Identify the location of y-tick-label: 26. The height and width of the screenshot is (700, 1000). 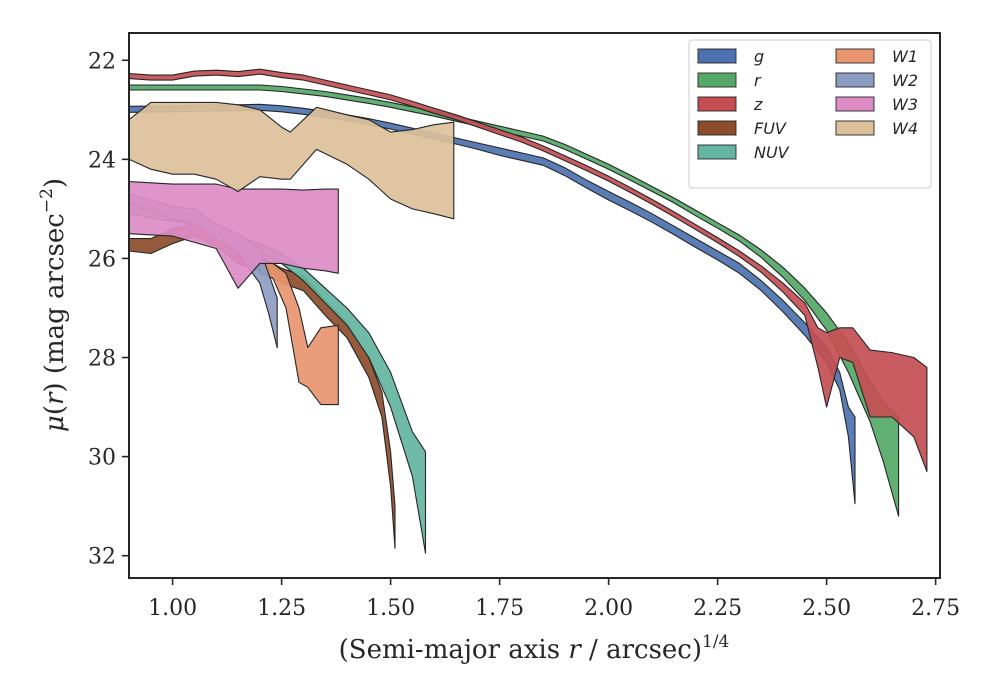
(102, 259).